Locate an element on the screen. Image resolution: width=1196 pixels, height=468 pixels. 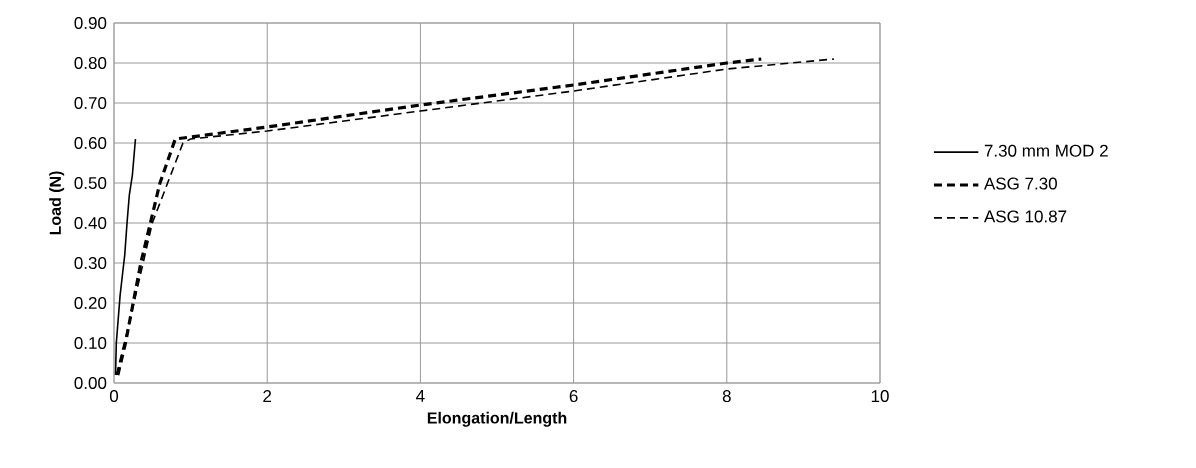
x-tick-label: 8 is located at coordinates (726, 396).